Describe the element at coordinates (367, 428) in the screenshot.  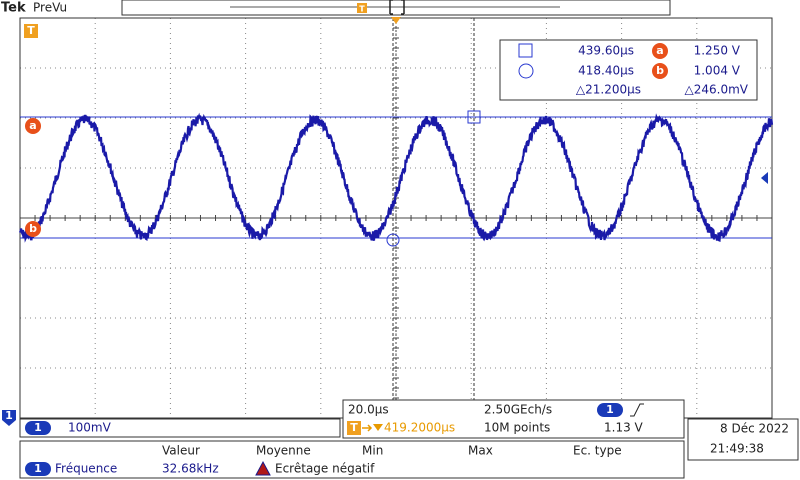
I see `delay-arrow` at that location.